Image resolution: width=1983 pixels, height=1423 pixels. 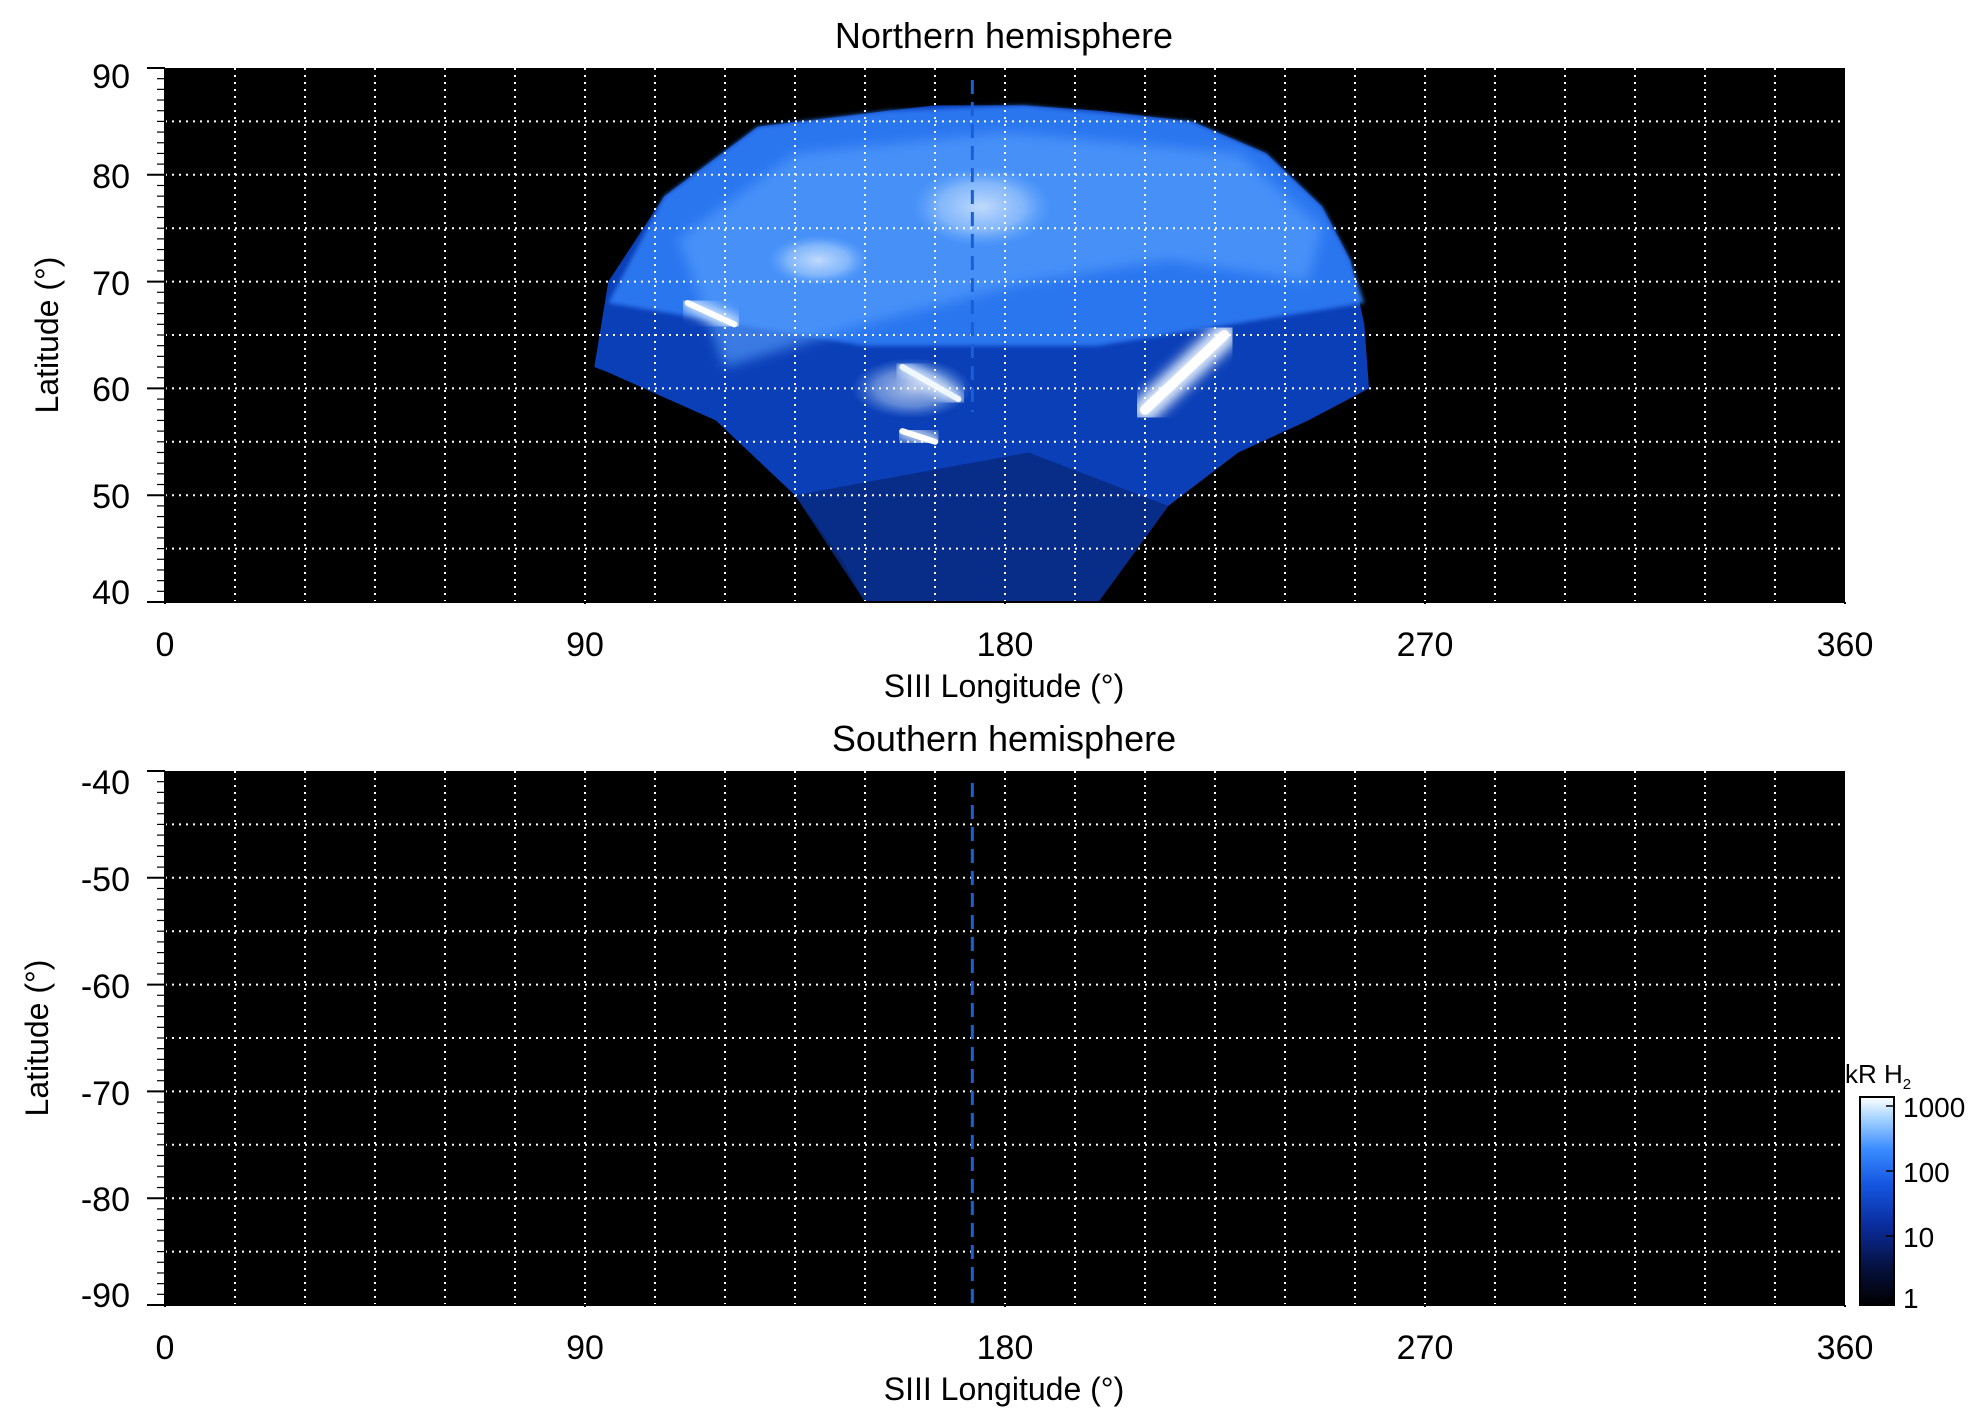 I want to click on colorbar-label: kR H2, so click(x=1878, y=1076).